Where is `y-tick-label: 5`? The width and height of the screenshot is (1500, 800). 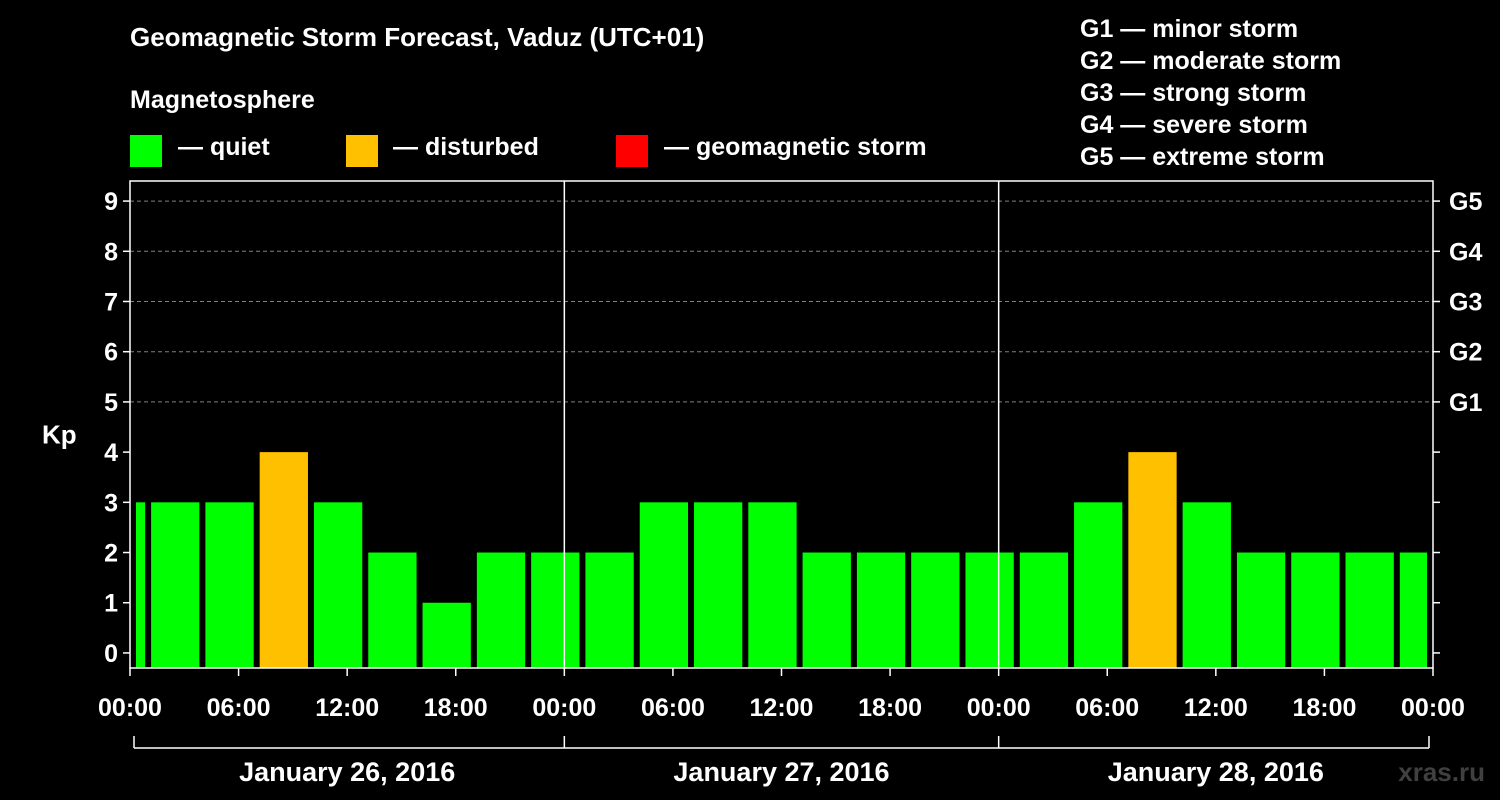 y-tick-label: 5 is located at coordinates (111, 403).